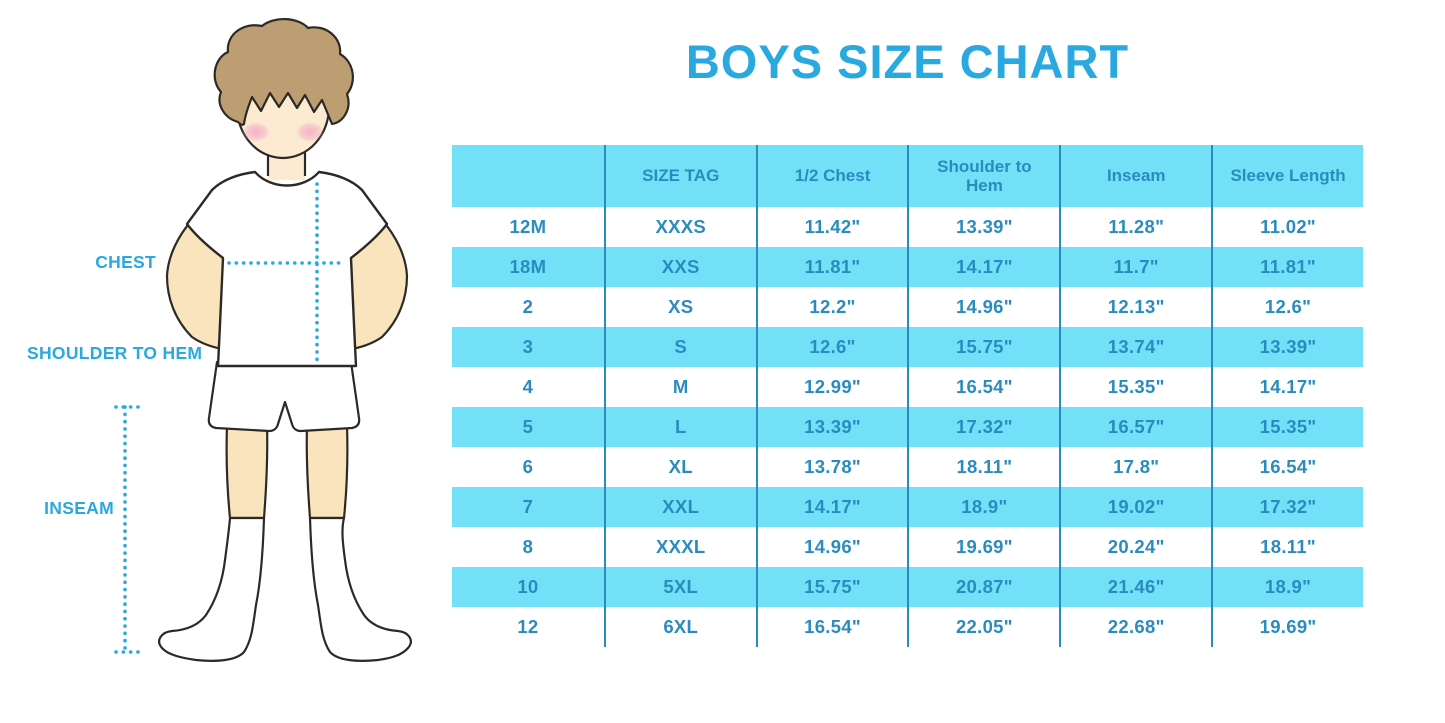 The height and width of the screenshot is (723, 1445). Describe the element at coordinates (1287, 227) in the screenshot. I see `table-cell: 11.02"` at that location.